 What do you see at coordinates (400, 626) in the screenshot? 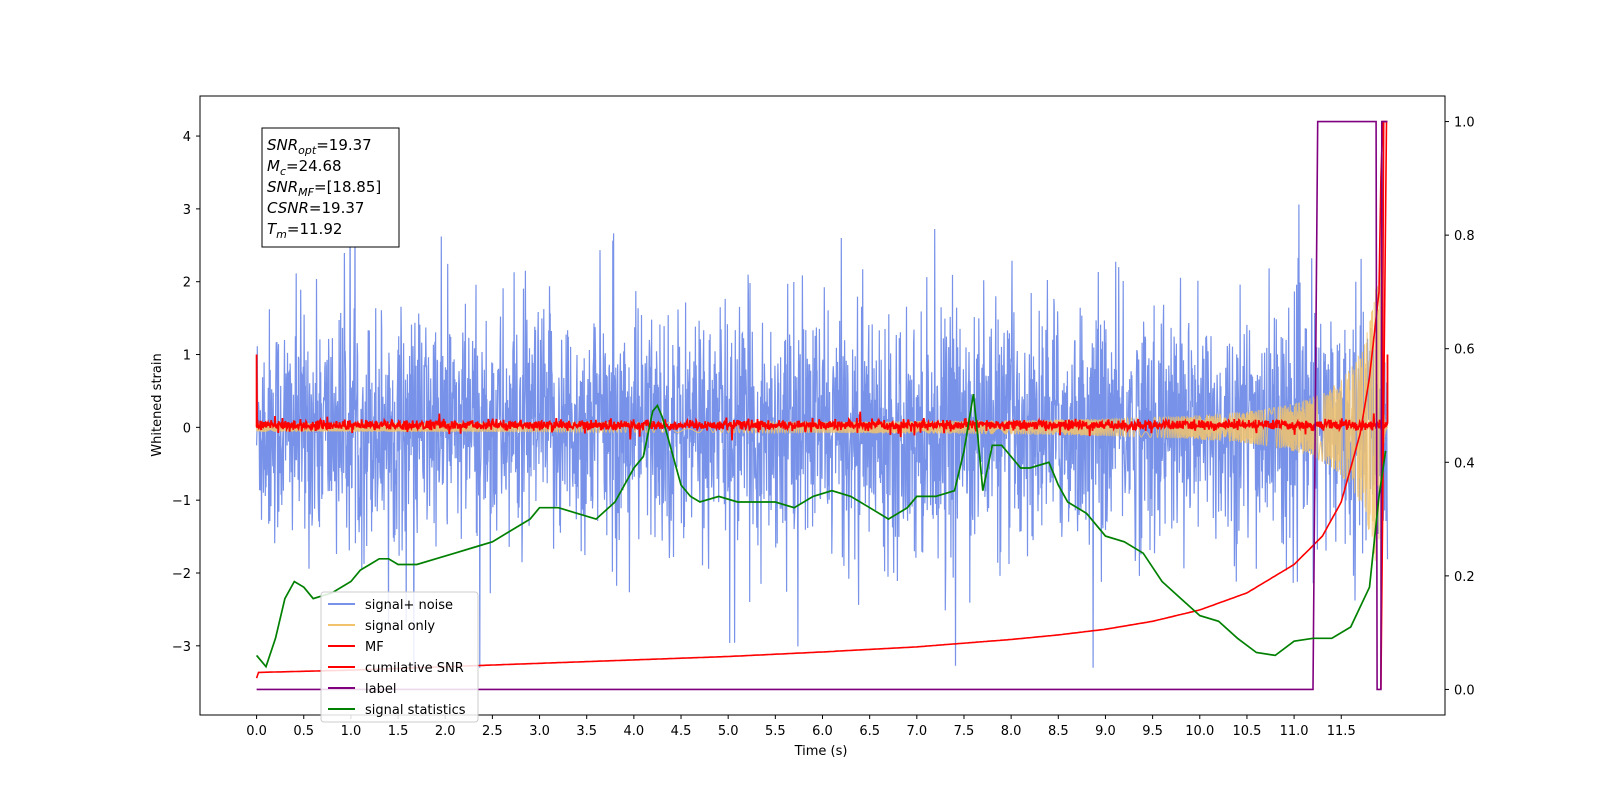
I see `legend-label: signal only` at bounding box center [400, 626].